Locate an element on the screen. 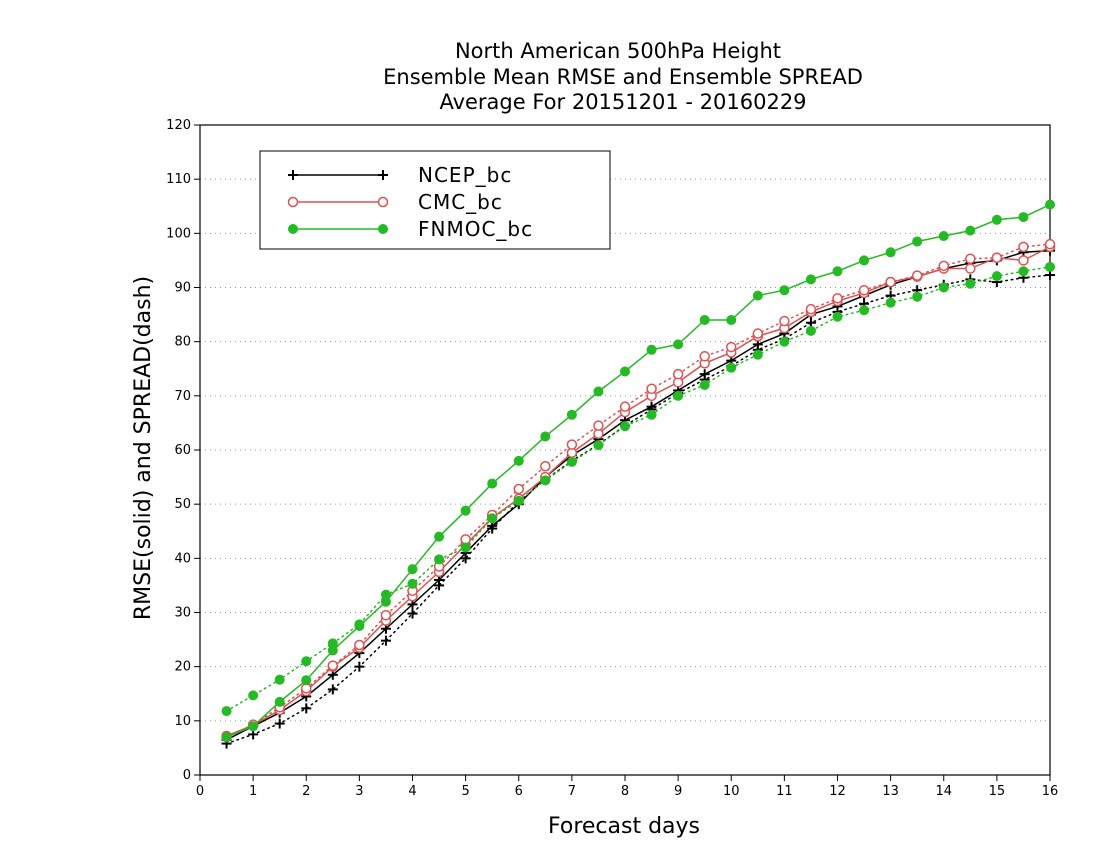  x-tick-label: 3 is located at coordinates (359, 791).